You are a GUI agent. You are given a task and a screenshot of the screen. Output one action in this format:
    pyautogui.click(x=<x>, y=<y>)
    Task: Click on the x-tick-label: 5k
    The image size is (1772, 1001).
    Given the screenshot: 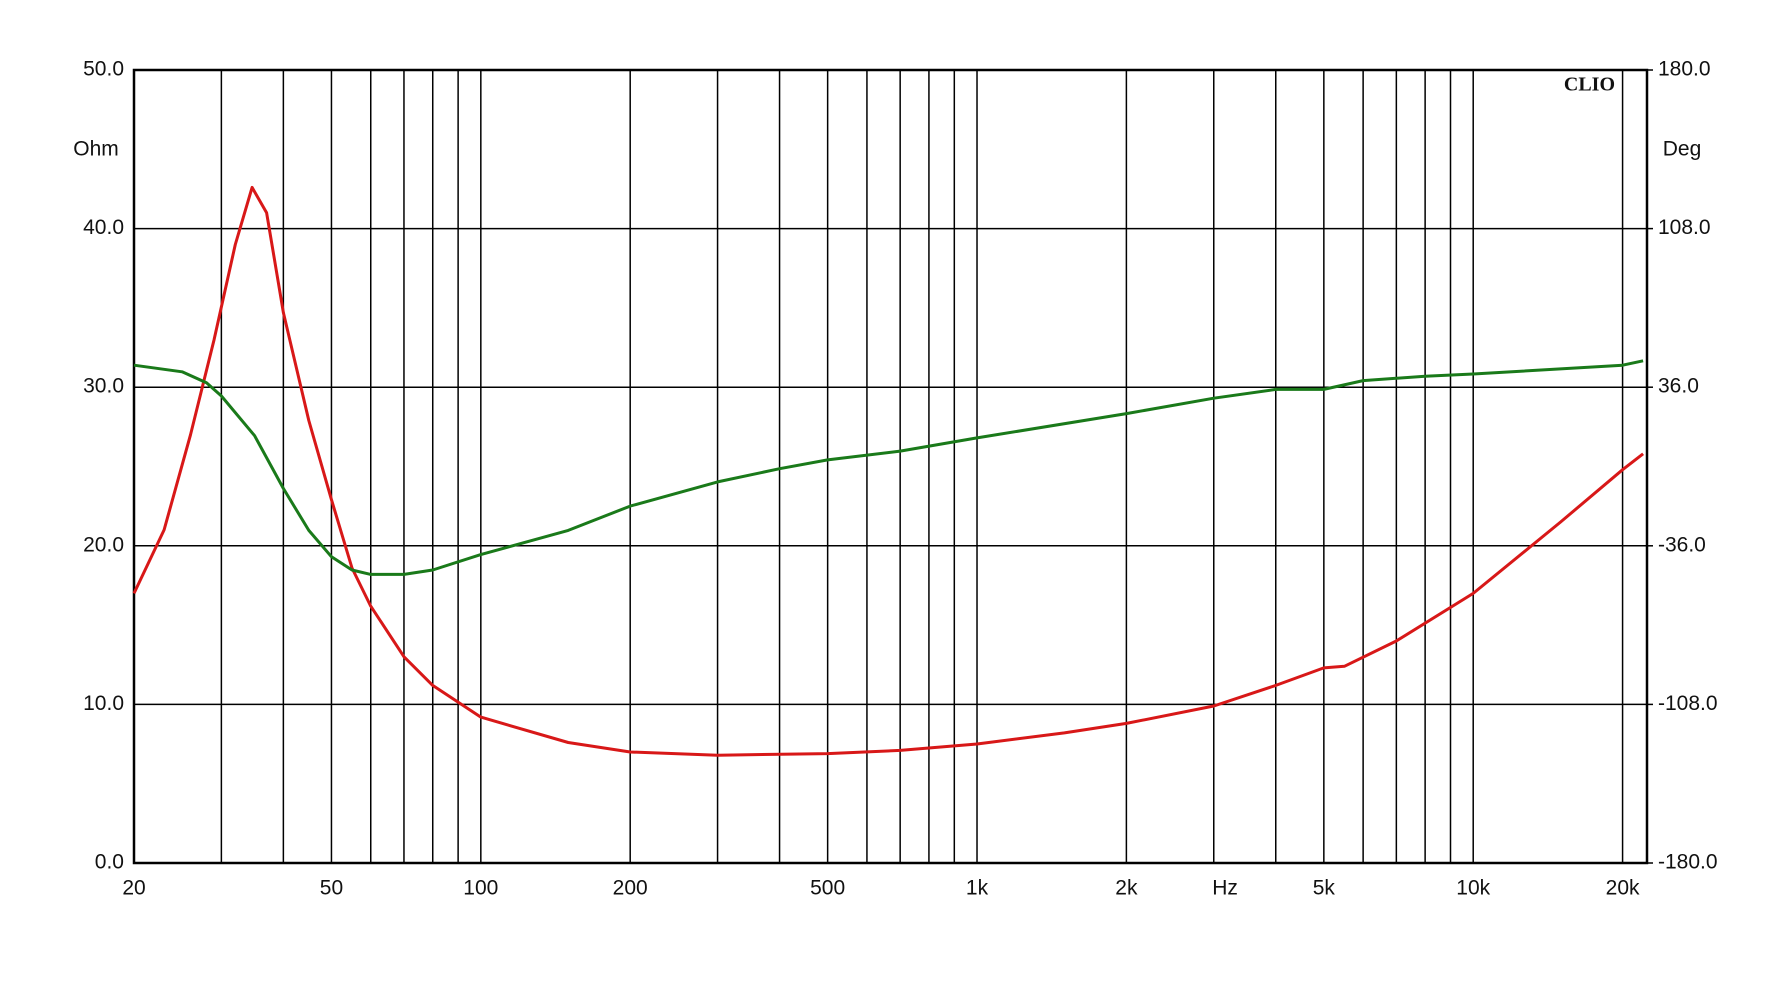 What is the action you would take?
    pyautogui.click(x=1324, y=888)
    